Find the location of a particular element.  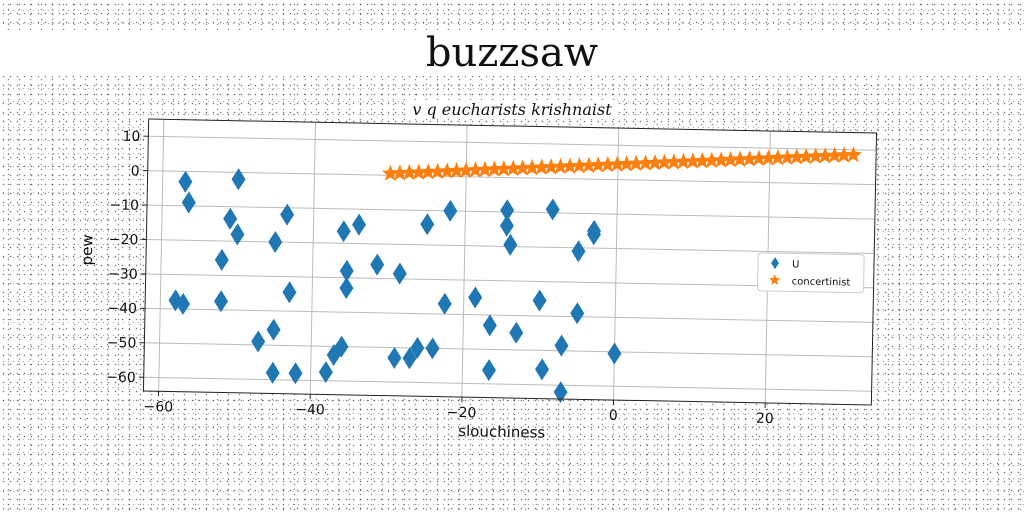

y-tick-label: −20 is located at coordinates (124, 240).